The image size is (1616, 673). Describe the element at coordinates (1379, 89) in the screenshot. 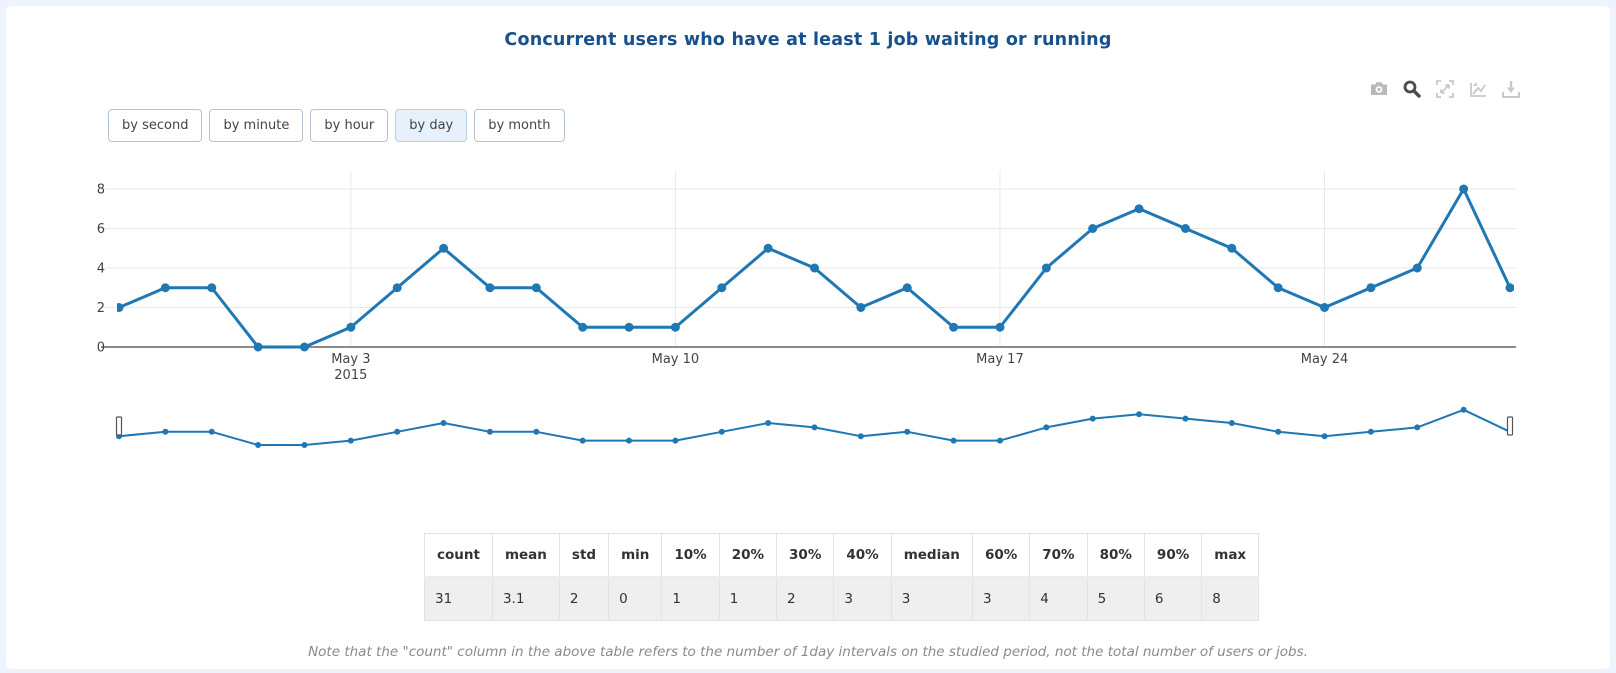

I see `camera-button` at that location.